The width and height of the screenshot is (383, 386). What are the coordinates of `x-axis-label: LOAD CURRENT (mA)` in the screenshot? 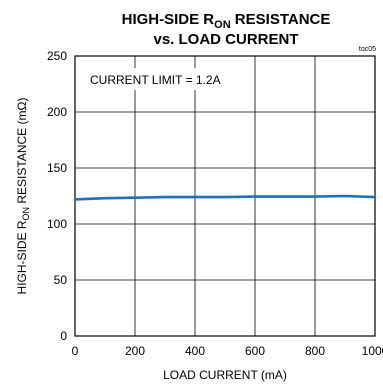 It's located at (225, 375).